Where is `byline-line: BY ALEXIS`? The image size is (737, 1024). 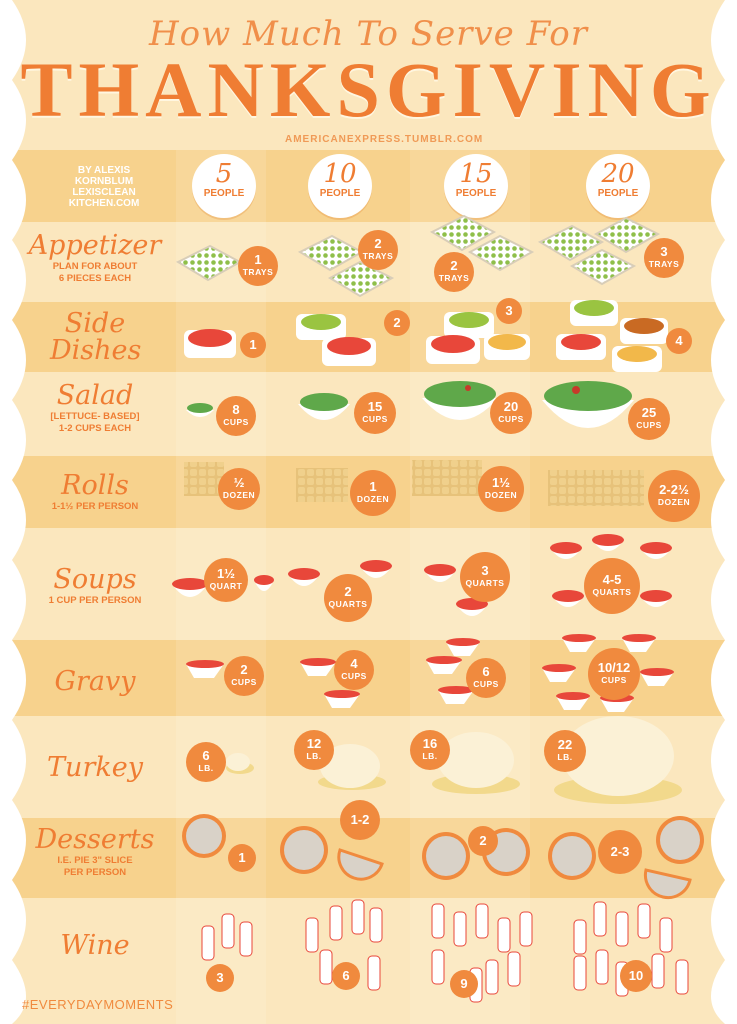 byline-line: BY ALEXIS is located at coordinates (104, 170).